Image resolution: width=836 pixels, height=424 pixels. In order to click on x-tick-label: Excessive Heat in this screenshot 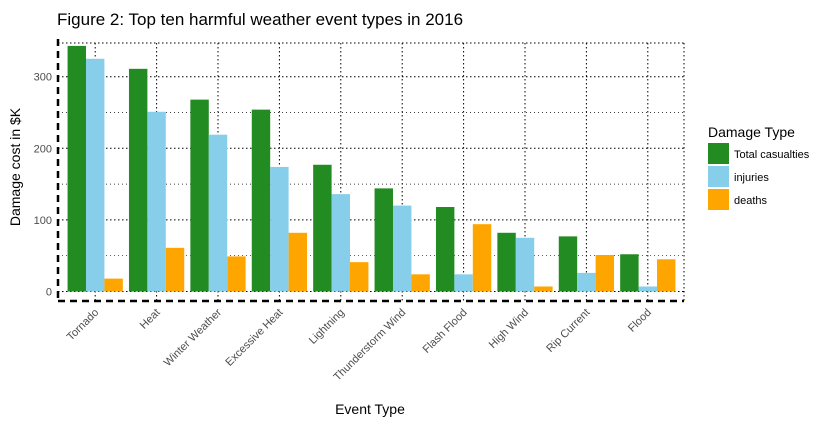, I will do `click(254, 338)`.